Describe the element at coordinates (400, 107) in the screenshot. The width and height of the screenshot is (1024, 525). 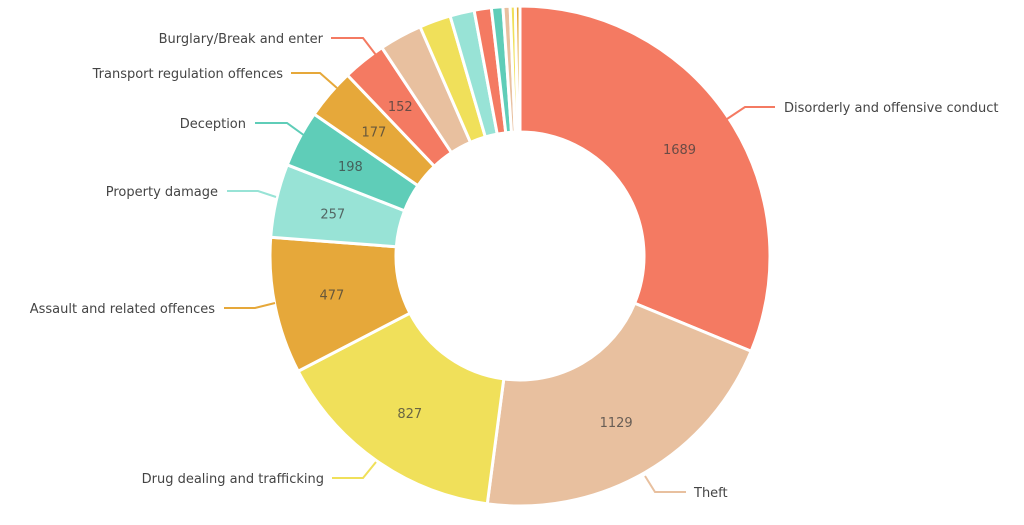
I see `value-label: 152` at that location.